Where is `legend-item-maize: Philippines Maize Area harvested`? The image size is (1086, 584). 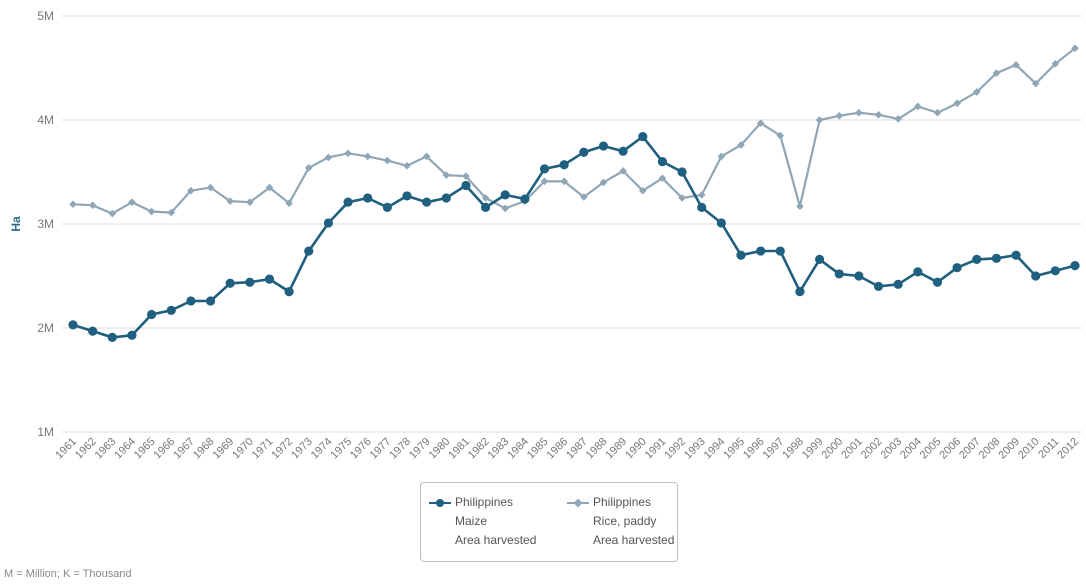 legend-item-maize: Philippines Maize Area harvested is located at coordinates (482, 521).